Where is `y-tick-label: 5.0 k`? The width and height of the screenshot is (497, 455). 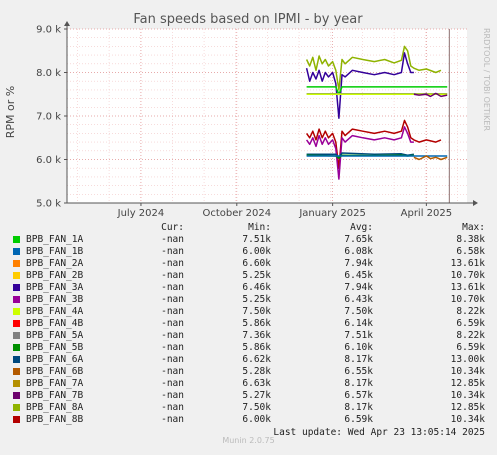 y-tick-label: 5.0 k is located at coordinates (48, 204).